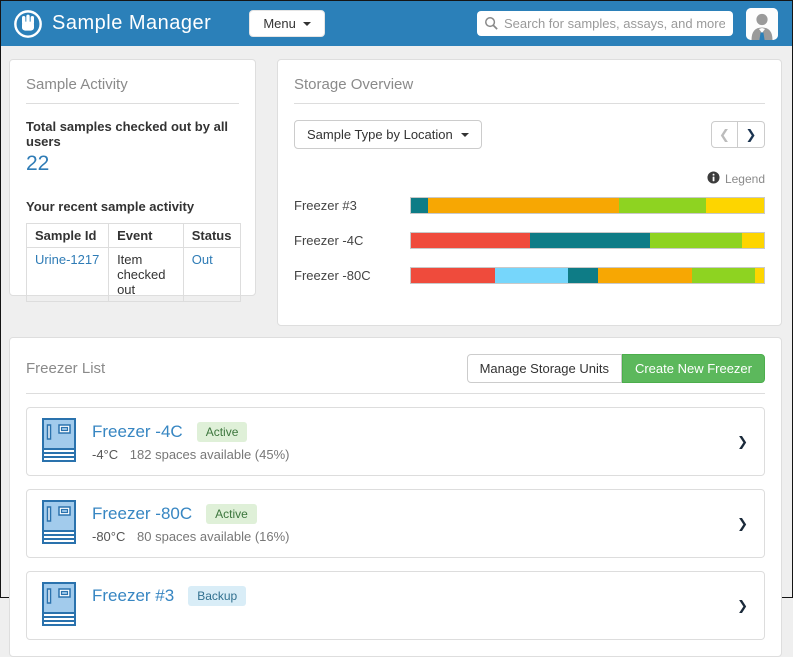  Describe the element at coordinates (544, 368) in the screenshot. I see `manage-storage-units-button: Manage Storage Units` at that location.